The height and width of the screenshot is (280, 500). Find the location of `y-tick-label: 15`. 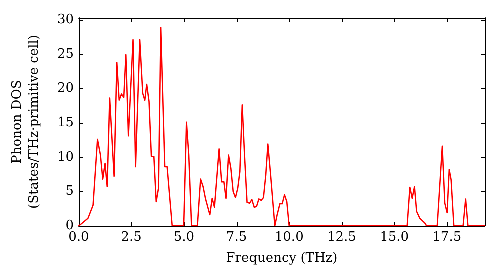

y-tick-label: 15 is located at coordinates (65, 123).